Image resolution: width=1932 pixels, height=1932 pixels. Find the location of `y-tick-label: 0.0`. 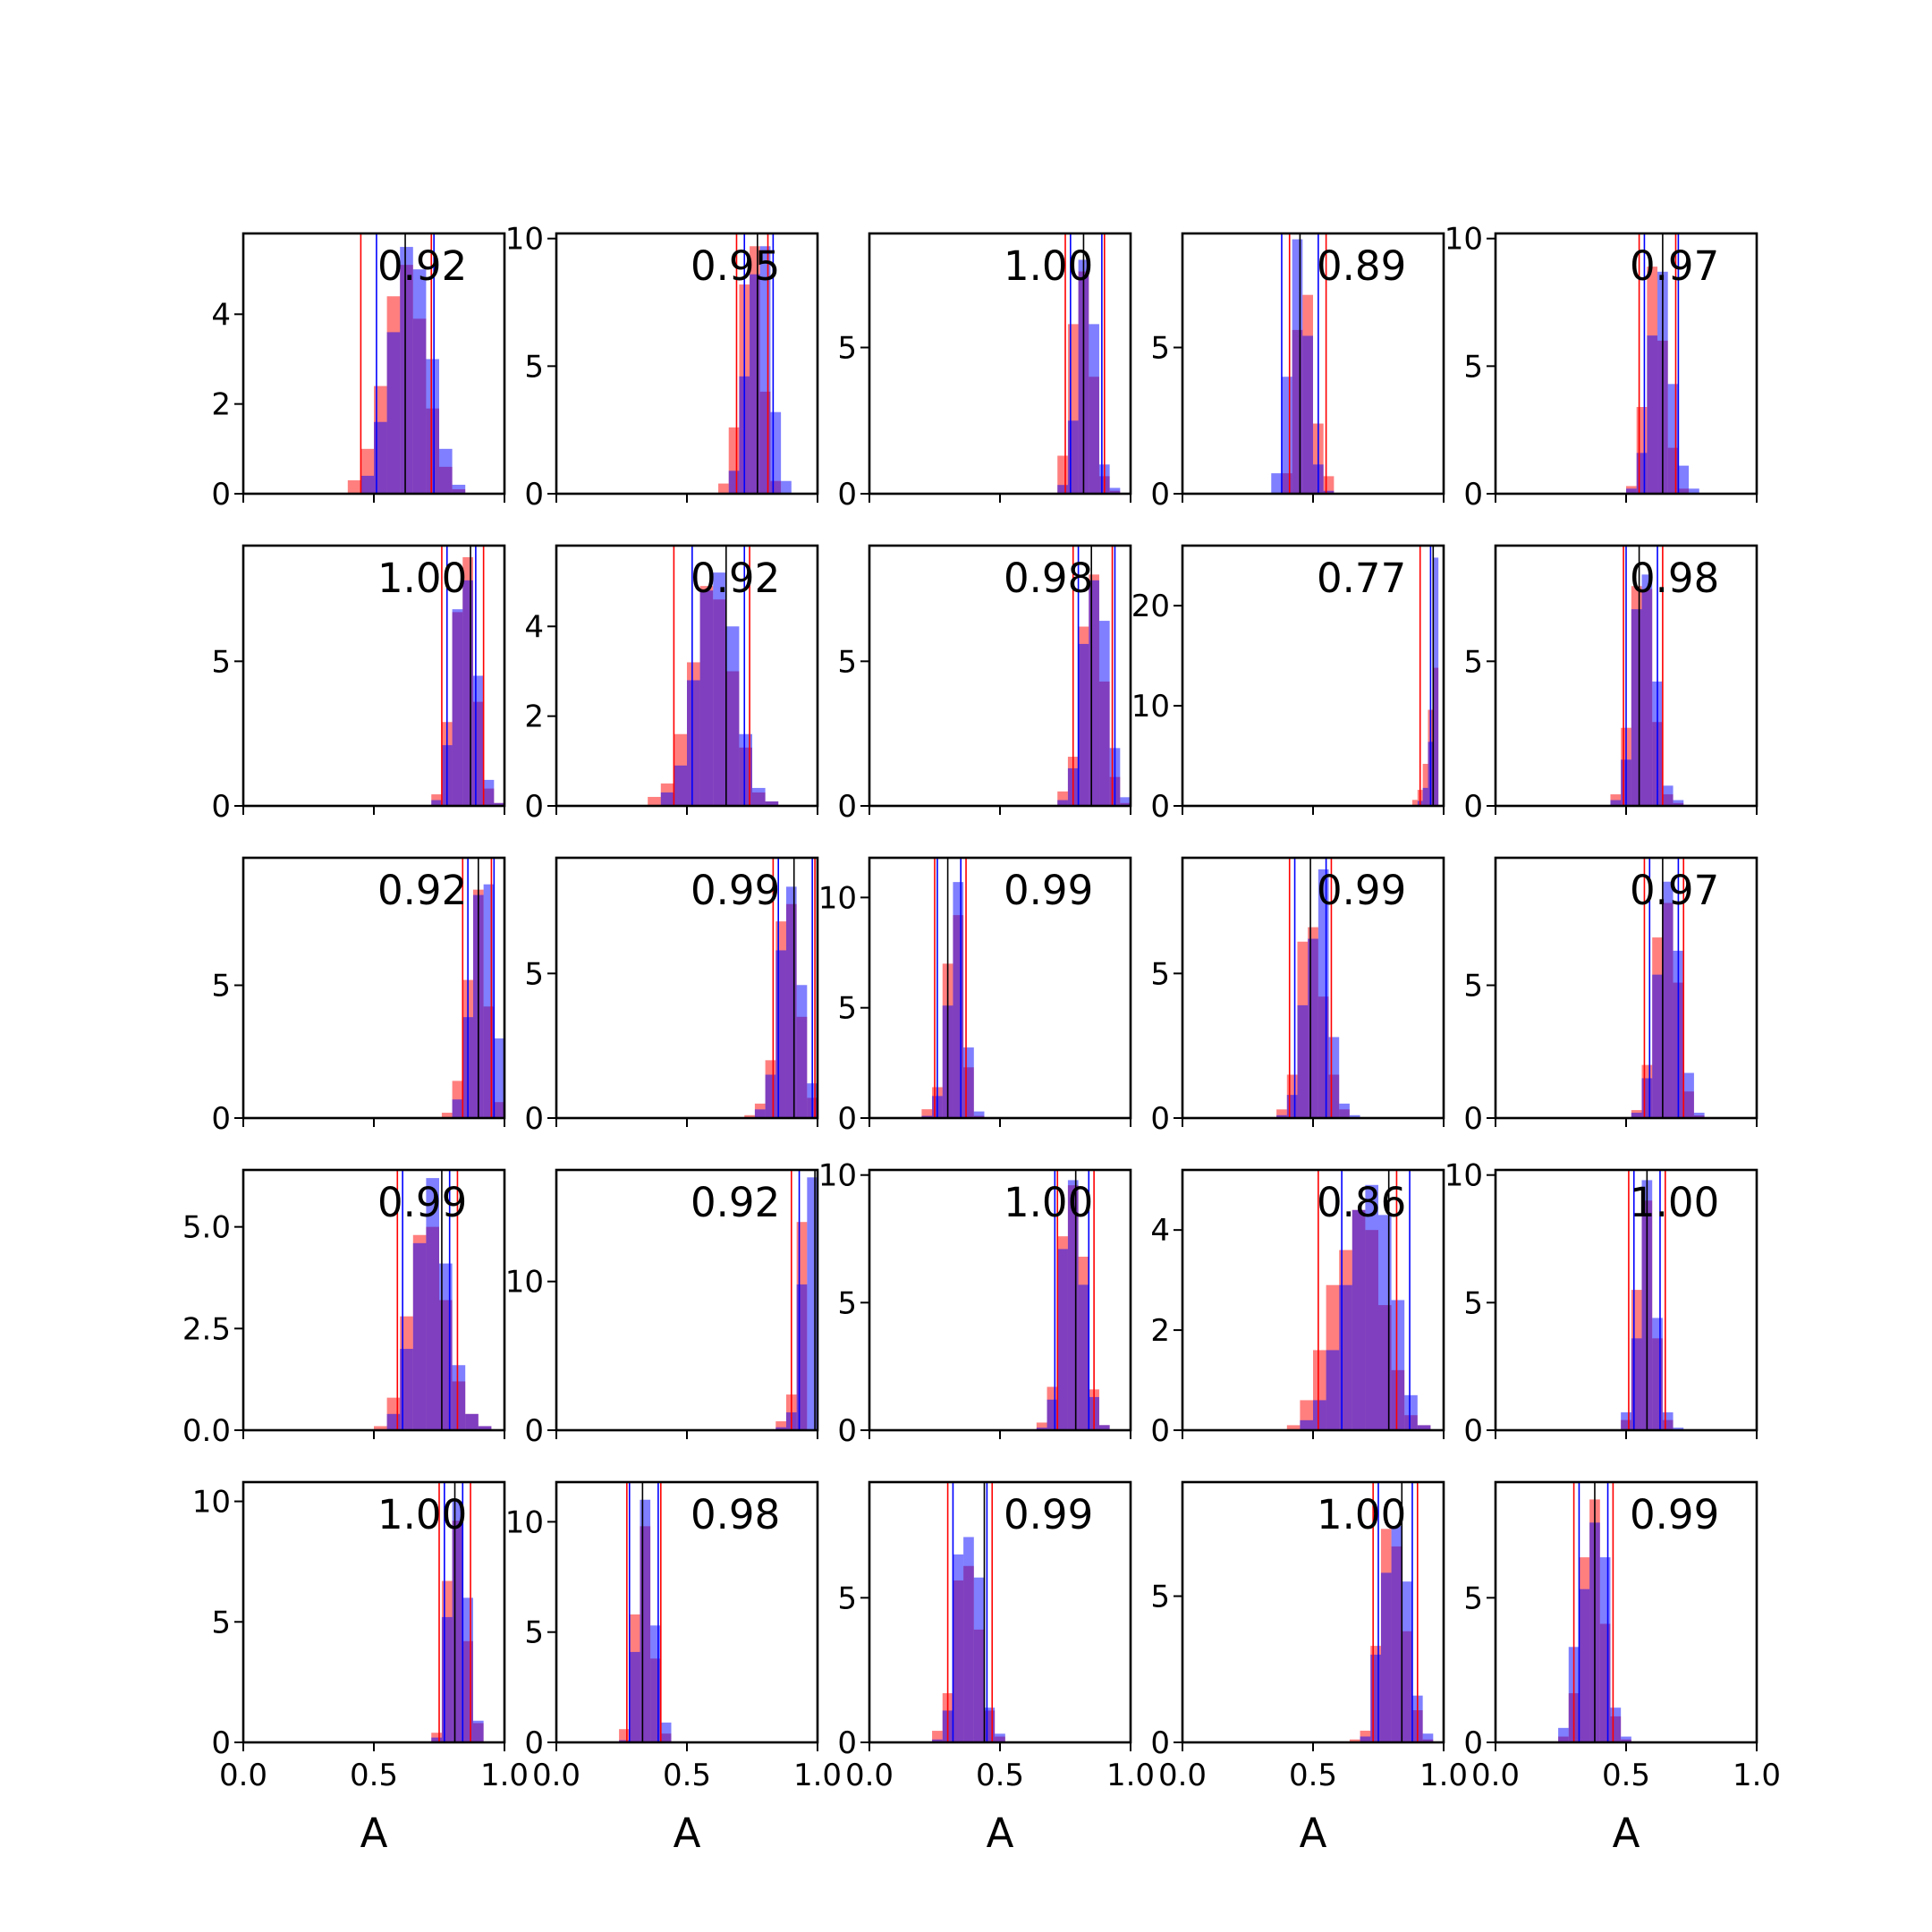

y-tick-label: 0.0 is located at coordinates (206, 1431).